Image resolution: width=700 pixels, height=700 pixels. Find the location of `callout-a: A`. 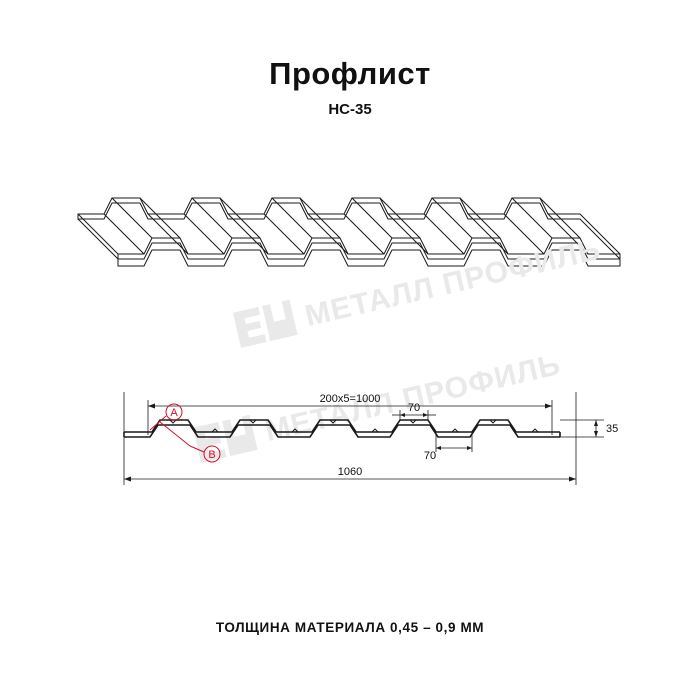

callout-a: A is located at coordinates (166, 417).